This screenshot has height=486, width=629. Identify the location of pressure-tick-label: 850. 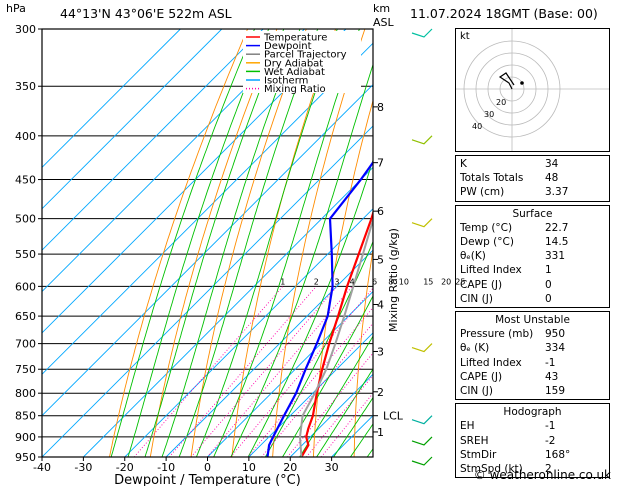
(25, 416).